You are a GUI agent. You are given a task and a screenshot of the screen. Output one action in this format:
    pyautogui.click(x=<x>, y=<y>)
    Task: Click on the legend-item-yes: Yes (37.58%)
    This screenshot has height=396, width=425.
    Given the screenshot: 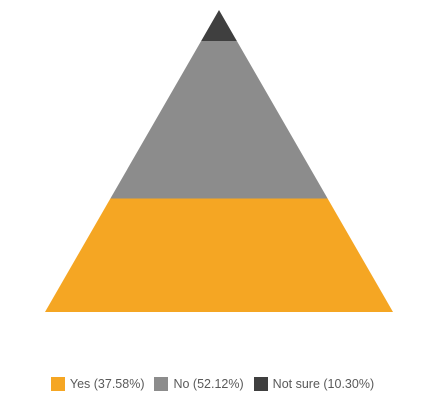 What is the action you would take?
    pyautogui.click(x=97, y=384)
    